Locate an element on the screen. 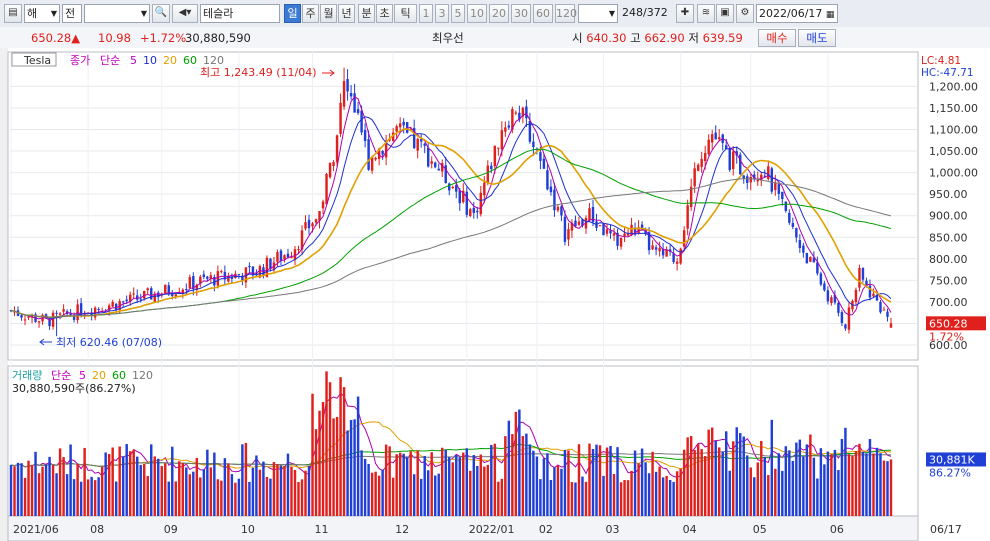  high-annotation: 최고 1,243.49 (11/04) is located at coordinates (258, 72).